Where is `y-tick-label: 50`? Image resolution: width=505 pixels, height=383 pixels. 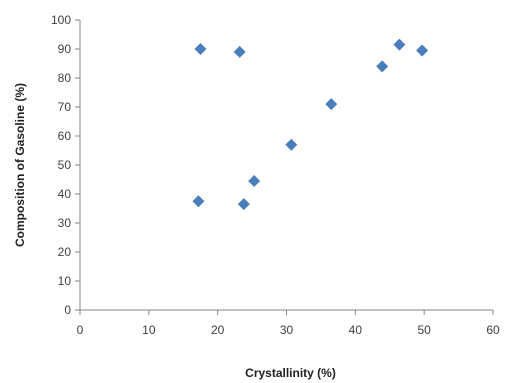 y-tick-label: 50 is located at coordinates (65, 165).